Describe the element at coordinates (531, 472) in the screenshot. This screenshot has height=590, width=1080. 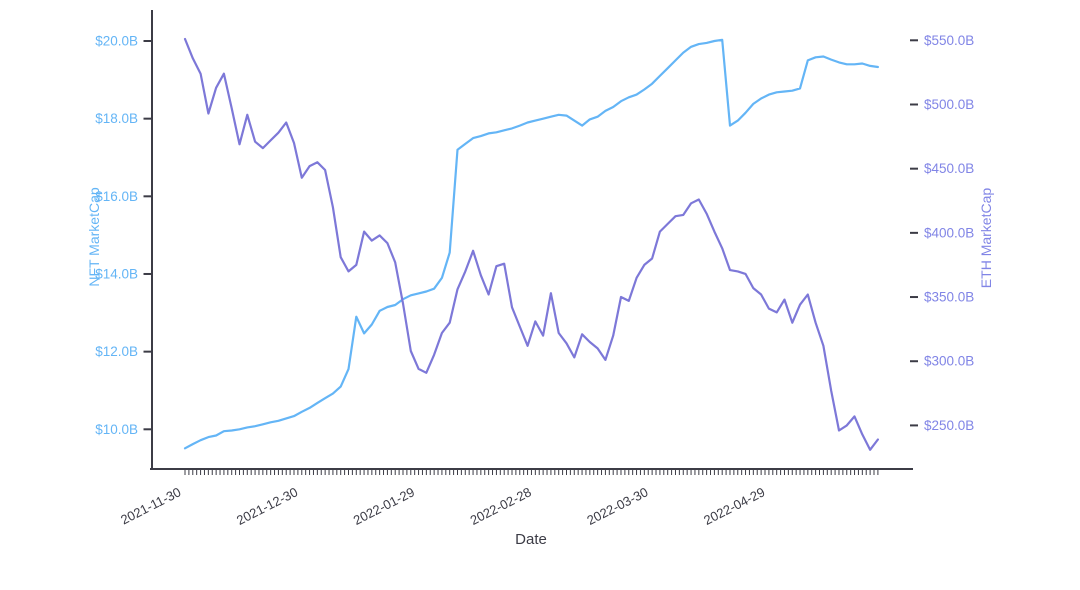
I see `x-minor-ticks` at that location.